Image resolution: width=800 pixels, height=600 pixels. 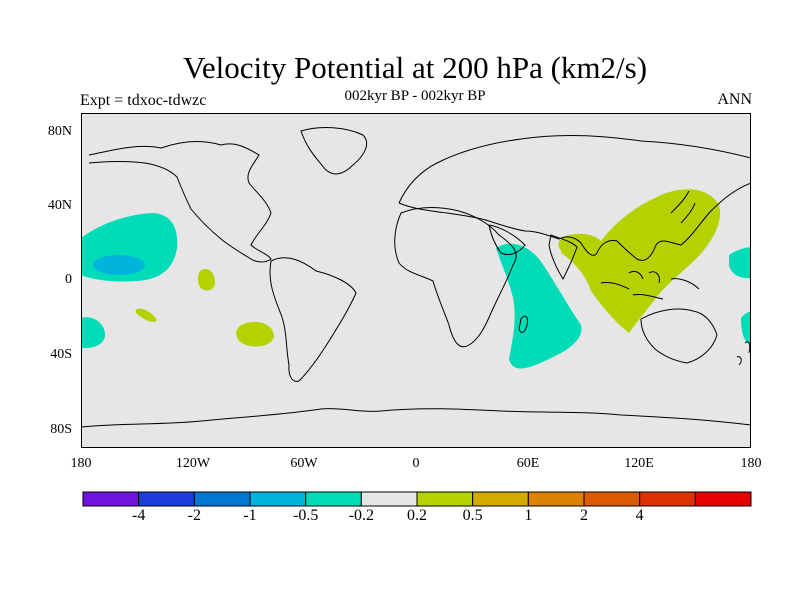 I want to click on colorbar, so click(x=417, y=499).